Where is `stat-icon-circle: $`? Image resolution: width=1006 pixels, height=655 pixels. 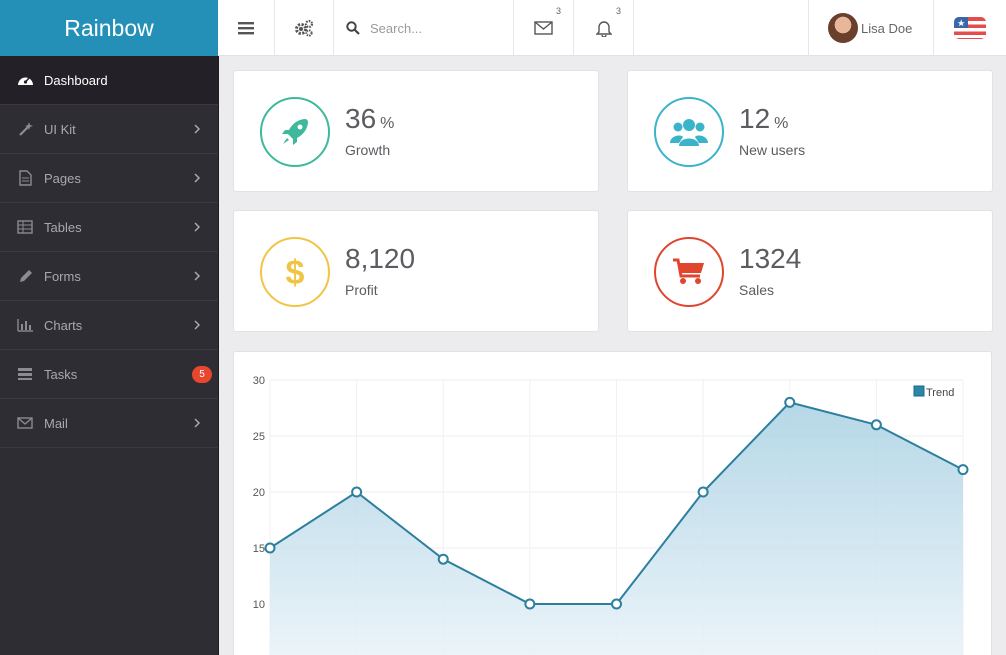 stat-icon-circle: $ is located at coordinates (295, 272).